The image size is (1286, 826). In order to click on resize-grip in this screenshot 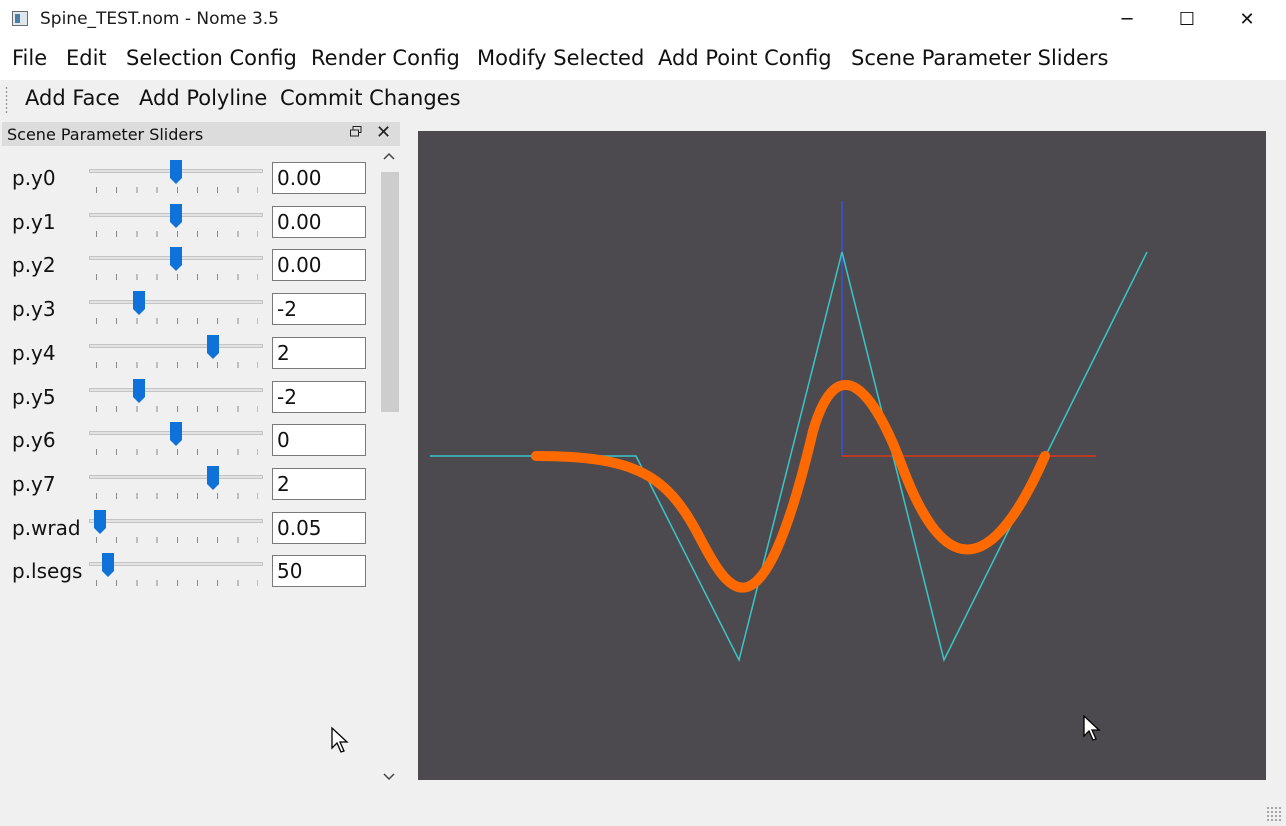, I will do `click(1274, 814)`.